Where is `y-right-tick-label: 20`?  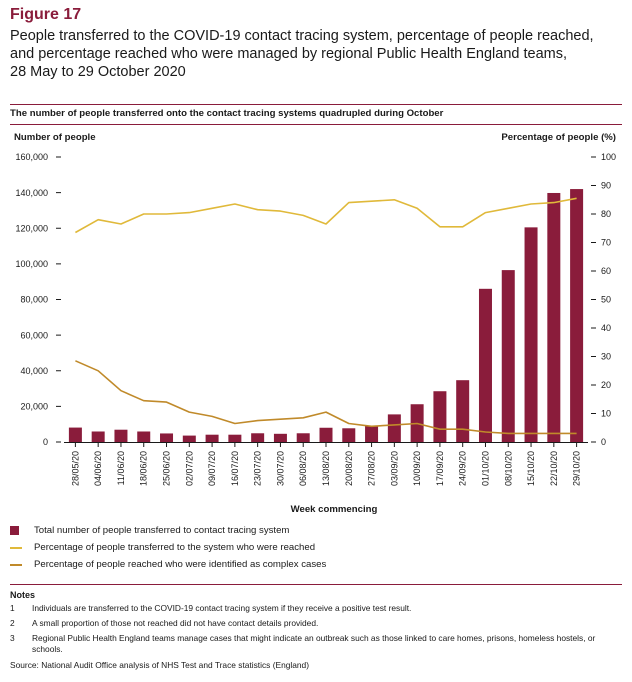 y-right-tick-label: 20 is located at coordinates (606, 385).